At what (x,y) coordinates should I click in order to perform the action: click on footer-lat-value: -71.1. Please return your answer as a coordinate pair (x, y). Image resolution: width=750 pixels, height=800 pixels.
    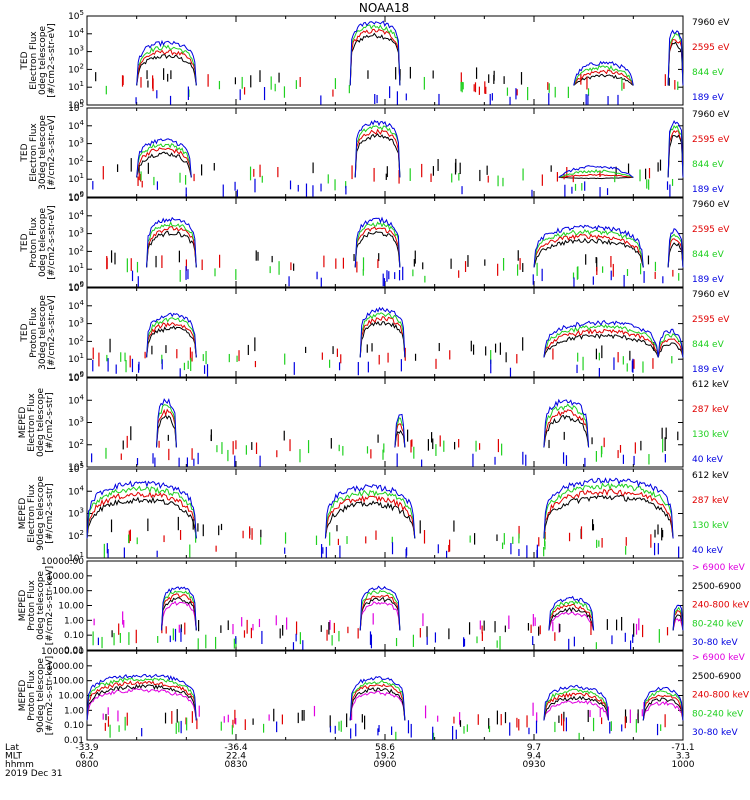
    Looking at the image, I should click on (682, 748).